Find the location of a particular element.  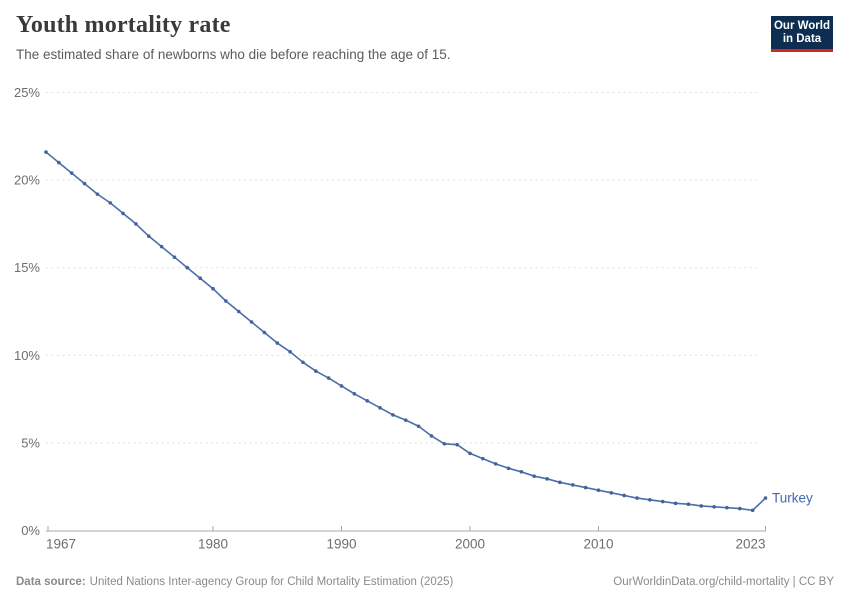

x-axis-tick-label: 1967 is located at coordinates (61, 544).